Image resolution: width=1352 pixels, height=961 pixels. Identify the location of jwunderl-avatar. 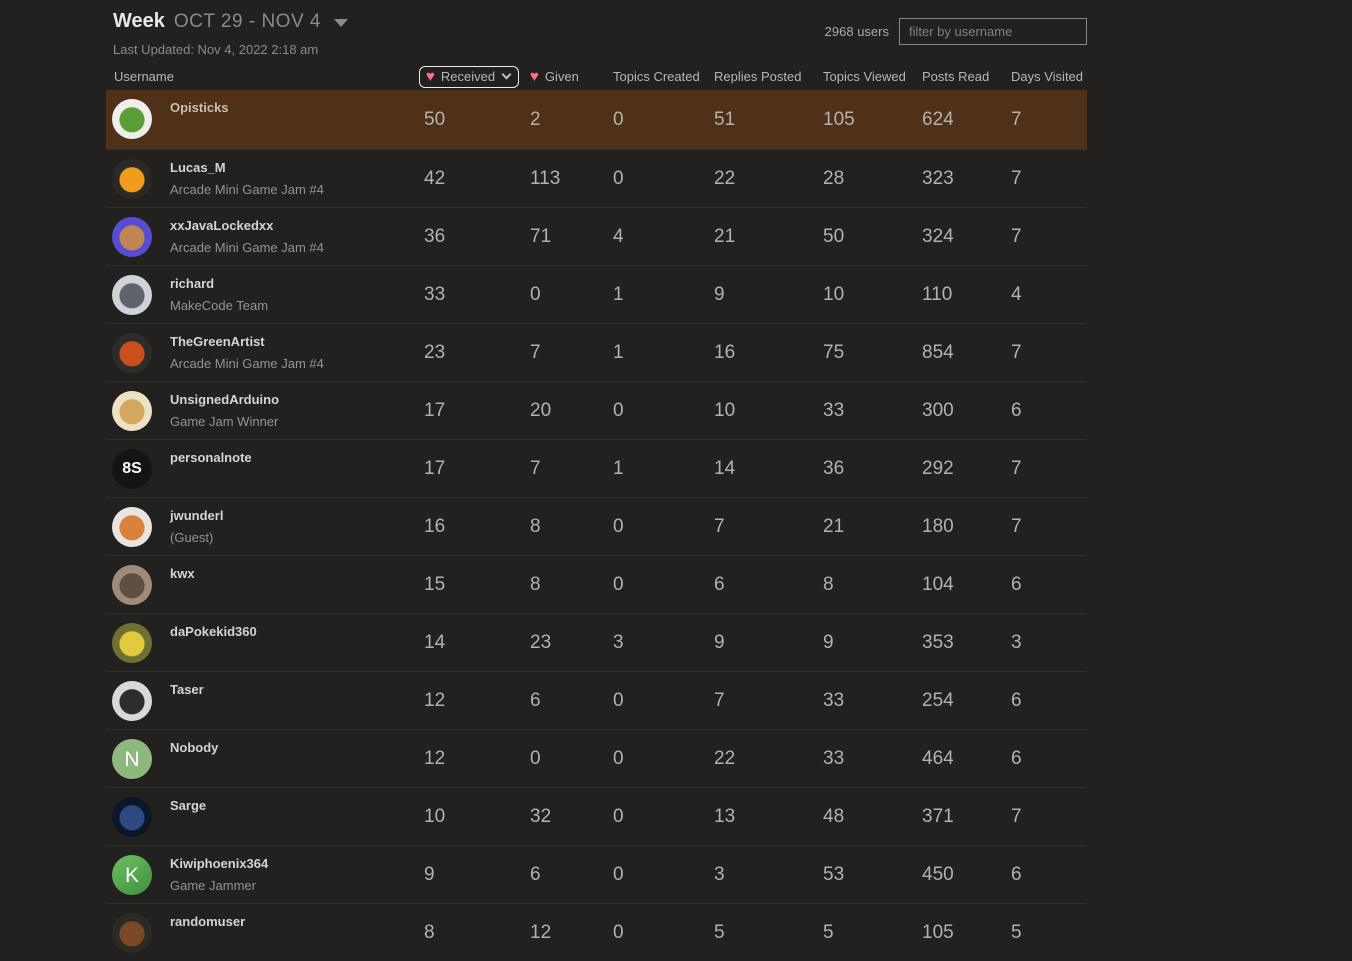
(132, 527).